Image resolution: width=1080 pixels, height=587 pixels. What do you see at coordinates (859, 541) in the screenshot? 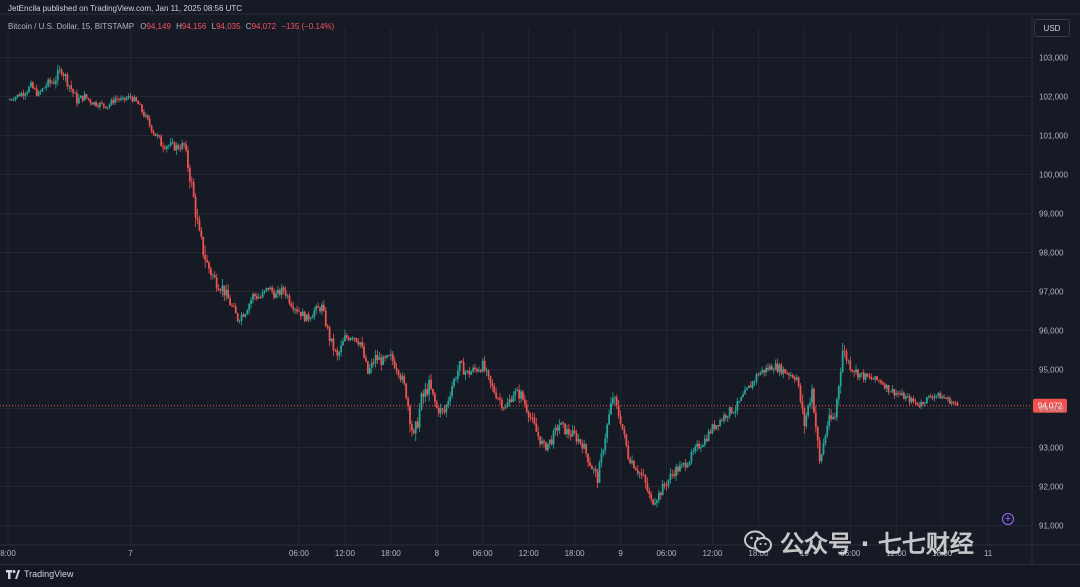
I see `wechat-watermark: 公众号 · 七七财经` at bounding box center [859, 541].